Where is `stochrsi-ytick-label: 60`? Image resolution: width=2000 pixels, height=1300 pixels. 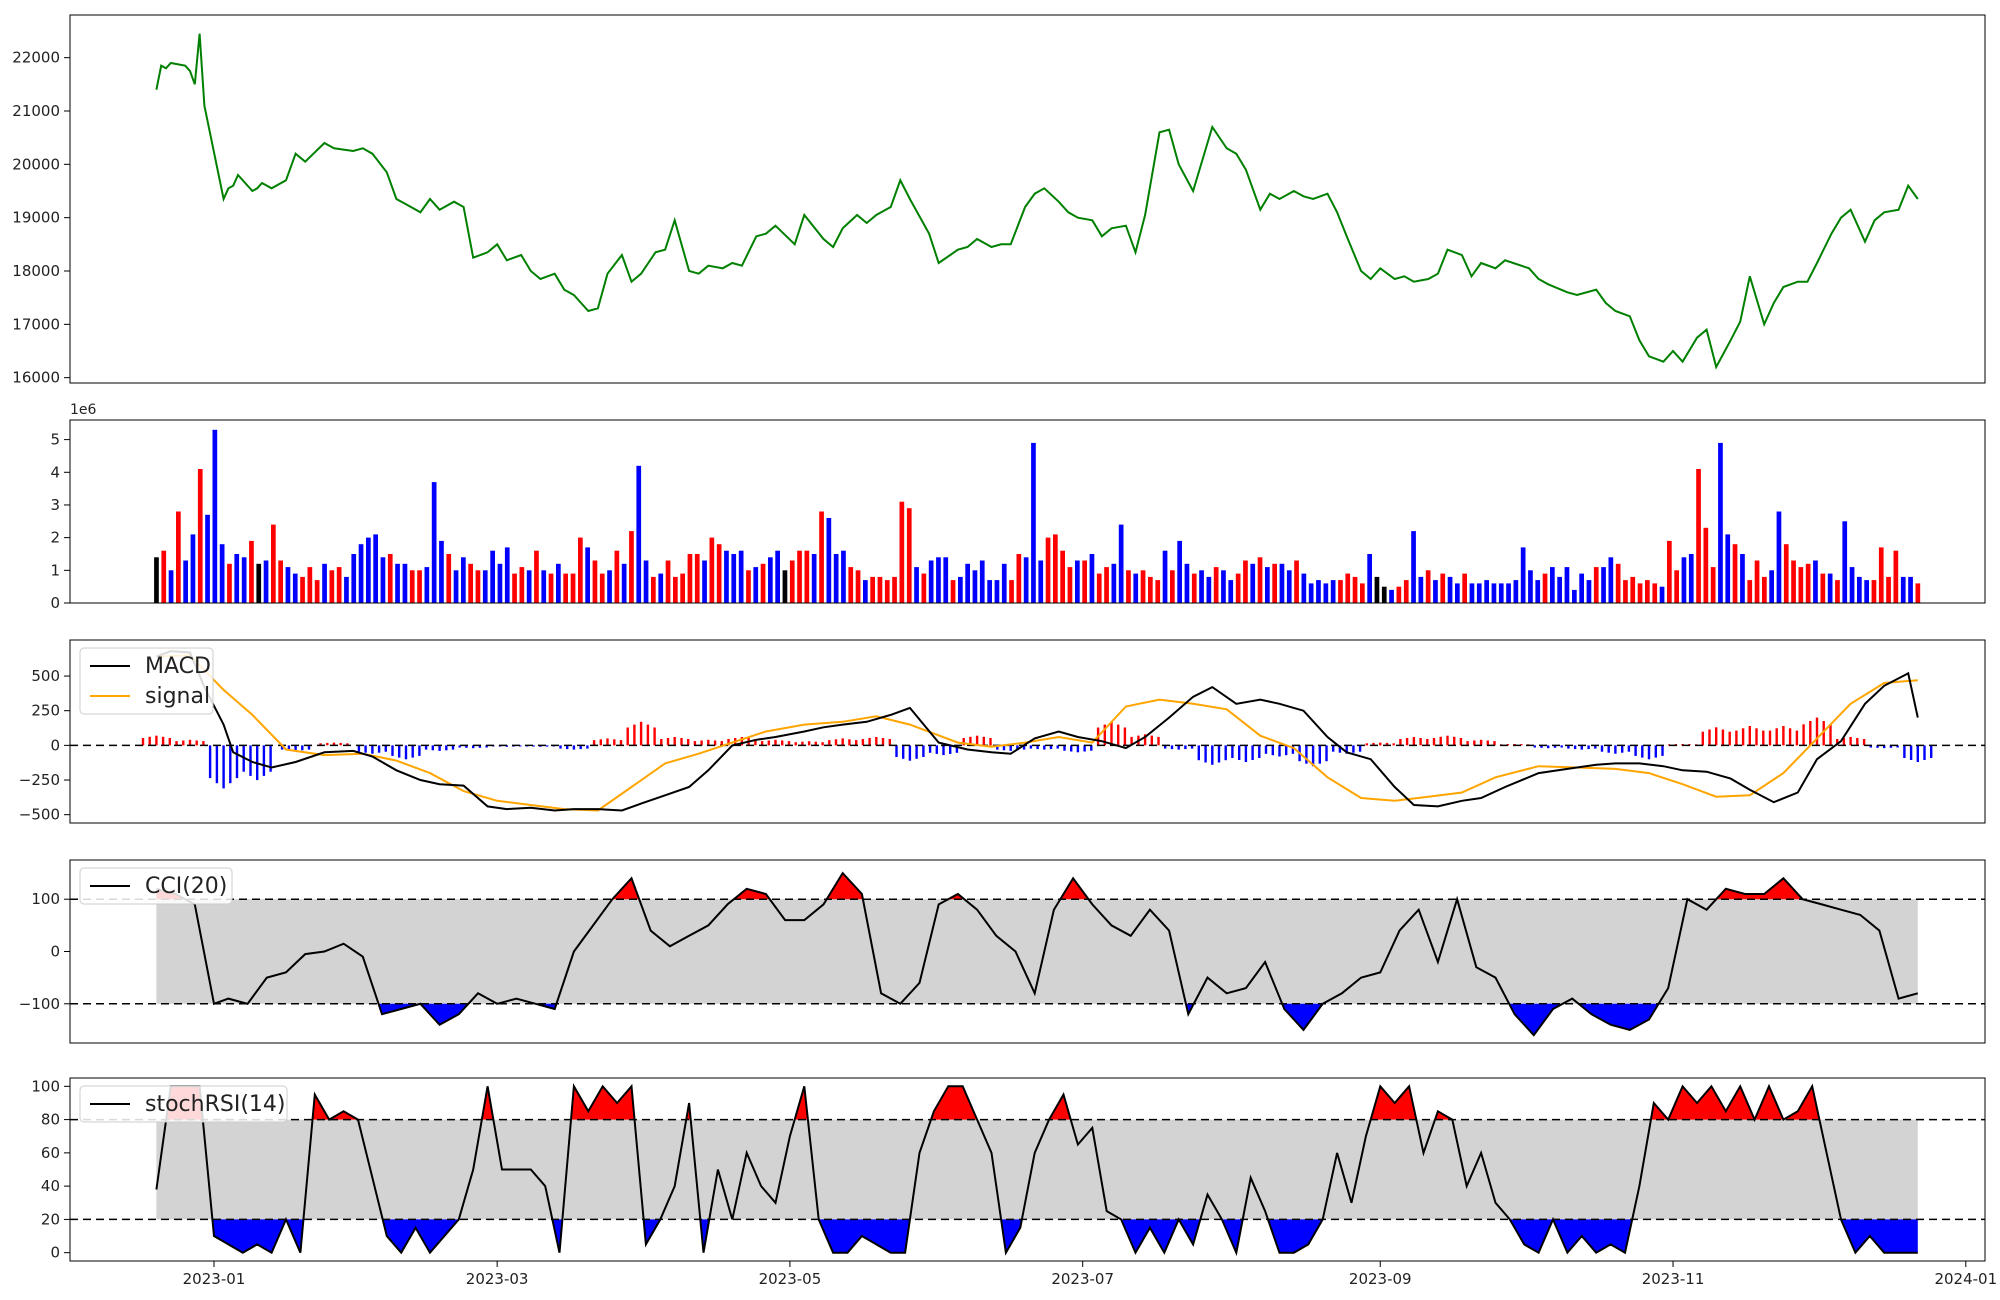 stochrsi-ytick-label: 60 is located at coordinates (50, 1153).